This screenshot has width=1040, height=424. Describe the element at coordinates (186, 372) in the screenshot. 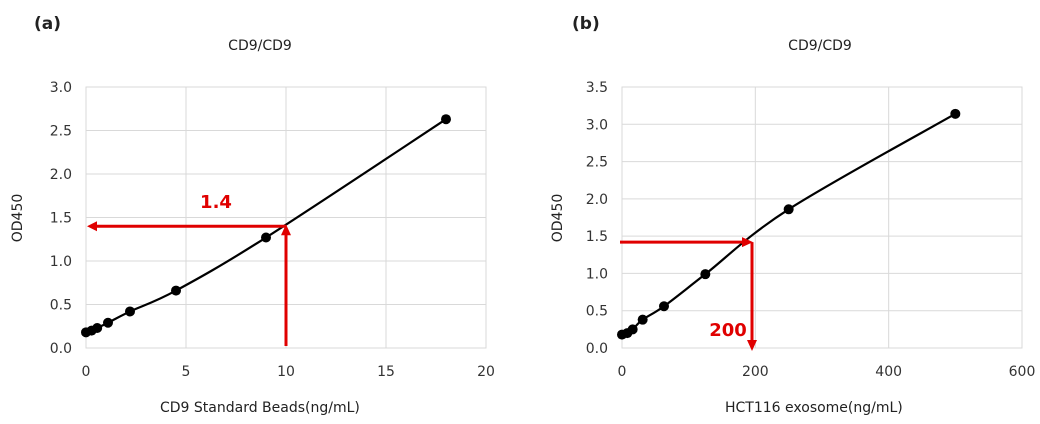

I see `x-tick-label: 5` at that location.